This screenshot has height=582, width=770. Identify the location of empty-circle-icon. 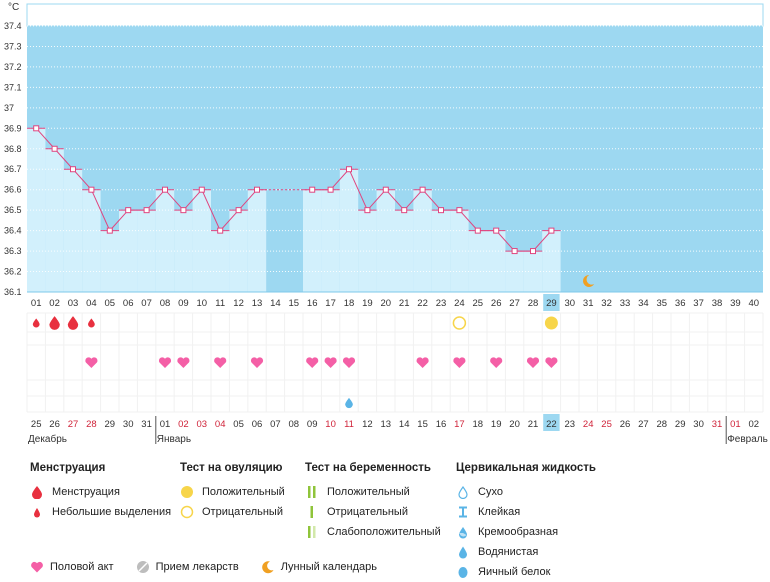
(187, 512).